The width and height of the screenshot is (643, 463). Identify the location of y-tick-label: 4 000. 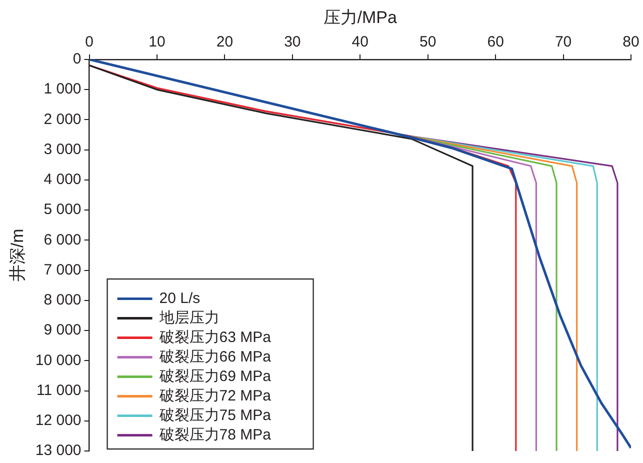
(63, 179).